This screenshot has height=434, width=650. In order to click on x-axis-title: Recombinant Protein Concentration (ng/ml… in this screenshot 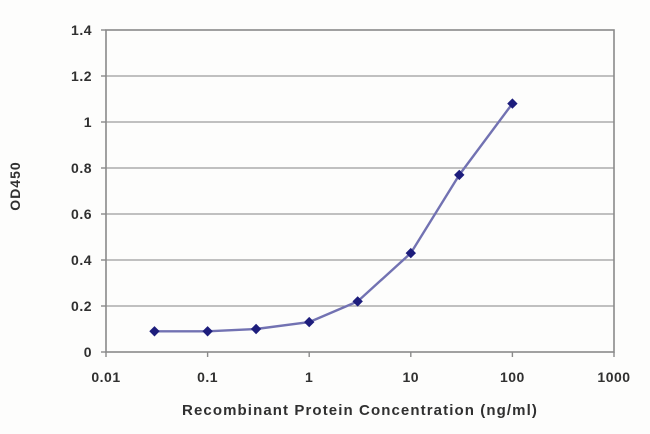, I will do `click(360, 410)`.